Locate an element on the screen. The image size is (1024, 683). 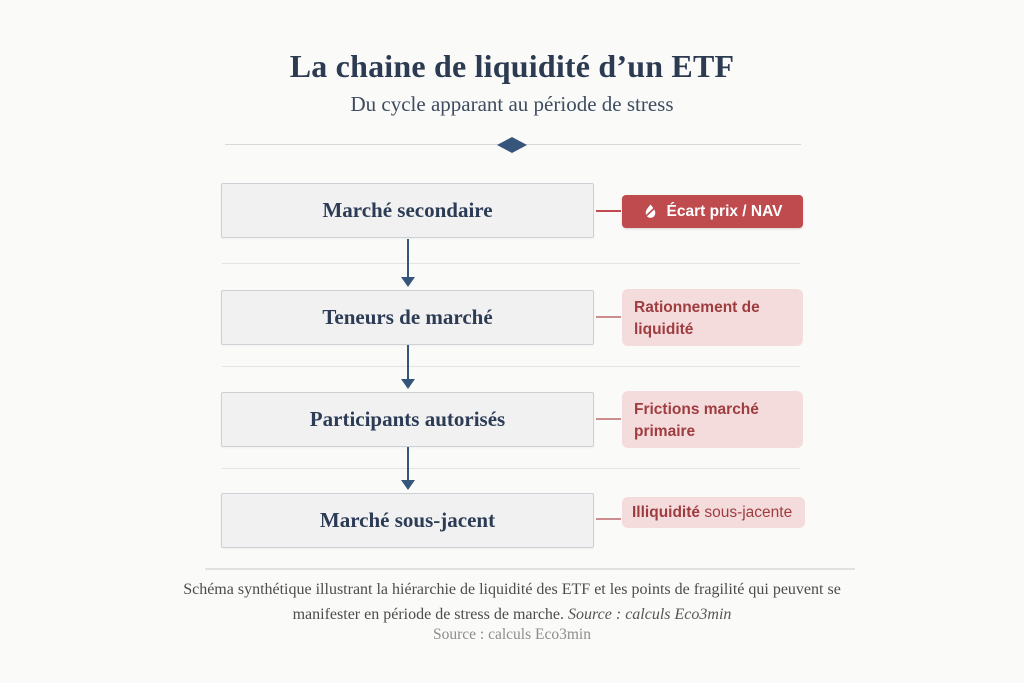
flow-node-participants-autorises: Participants autorisés is located at coordinates (407, 419).